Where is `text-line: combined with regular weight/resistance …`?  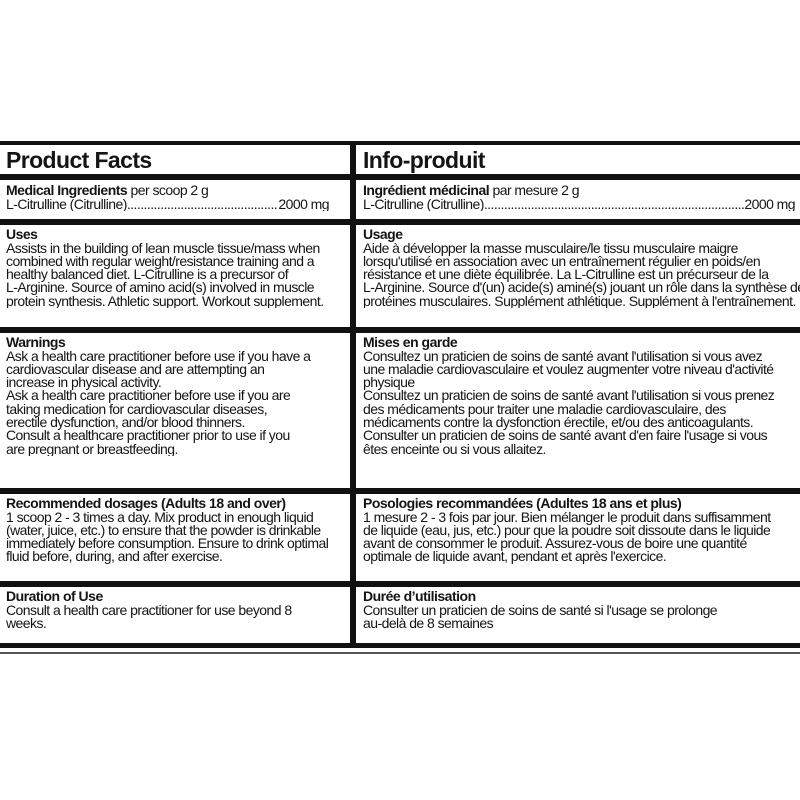 text-line: combined with regular weight/resistance … is located at coordinates (160, 260).